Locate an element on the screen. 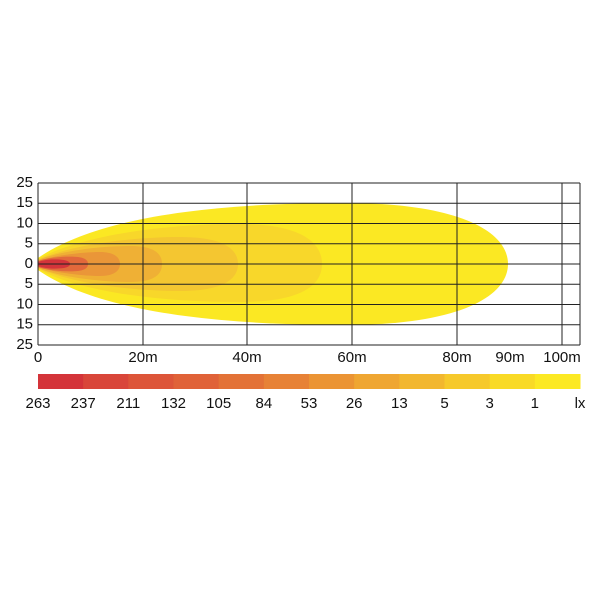  legend: 263 237 211 132 105 84 53 26 13 5 3 1 lx is located at coordinates (305, 393).